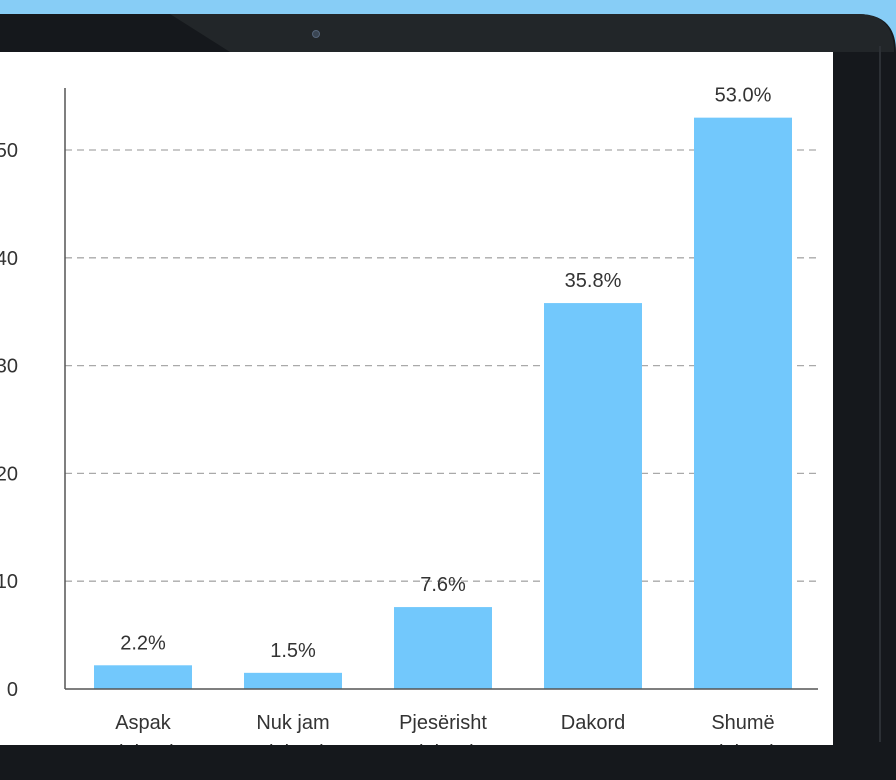  I want to click on data-label: 53.0%, so click(743, 96).